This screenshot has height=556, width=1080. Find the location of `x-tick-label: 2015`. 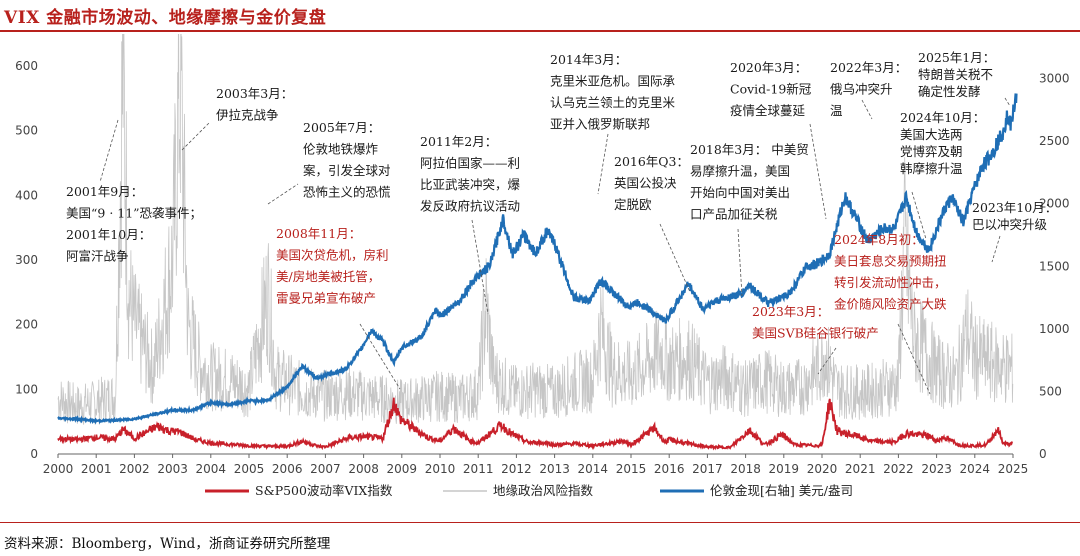

x-tick-label: 2015 is located at coordinates (631, 469).